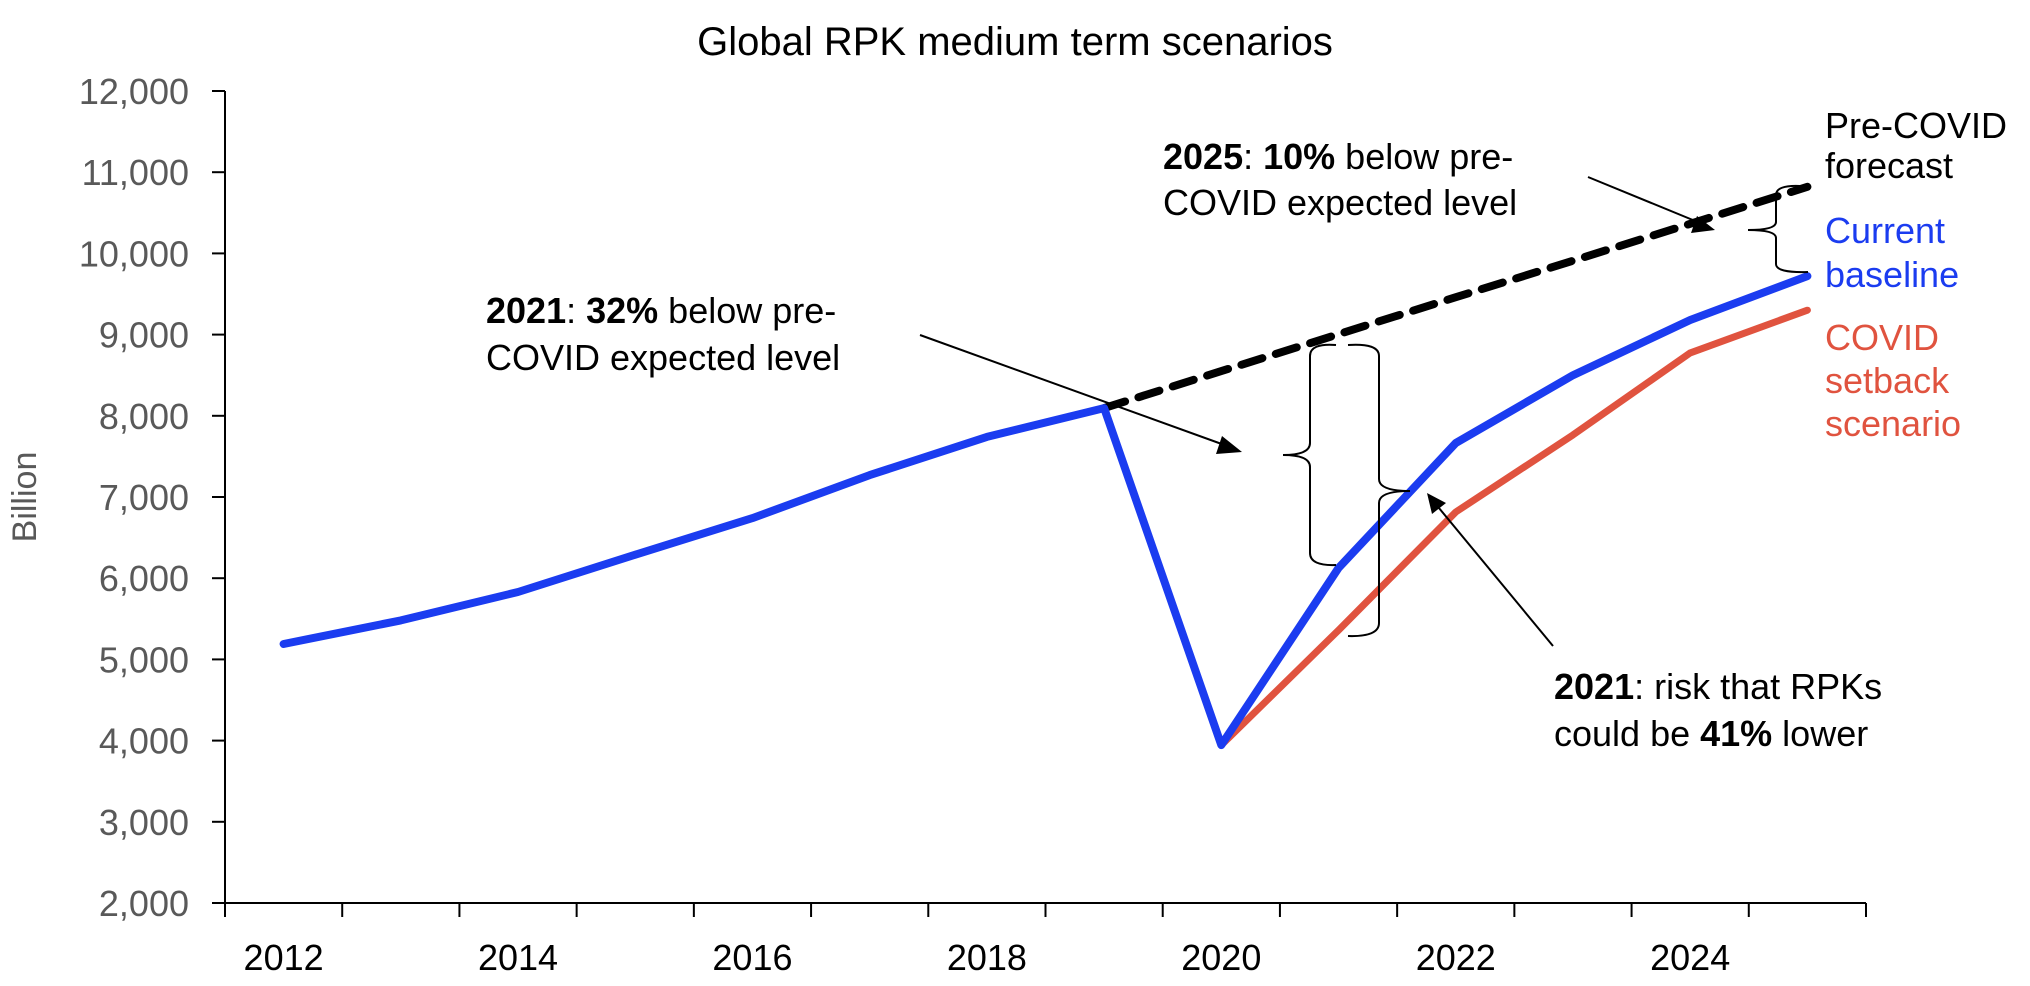 The height and width of the screenshot is (986, 2030). I want to click on annot-text: could be, so click(1627, 733).